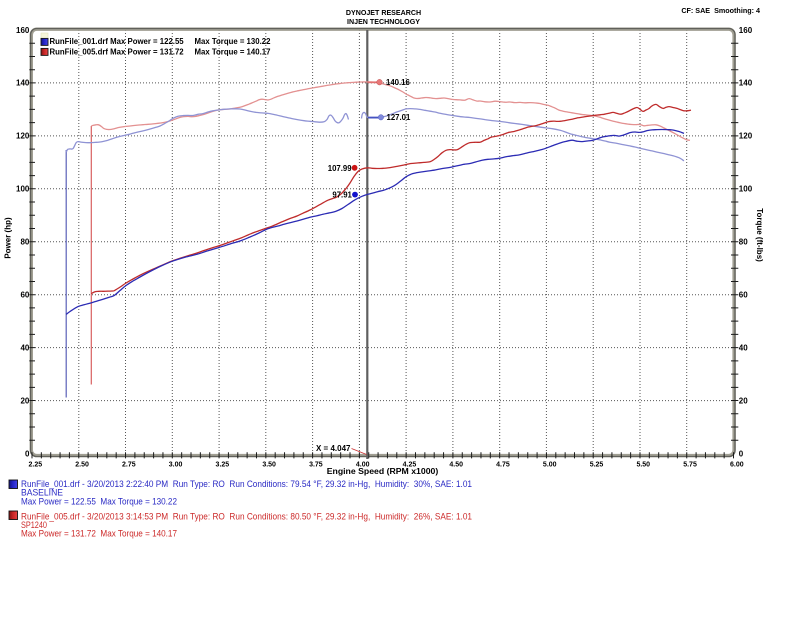 This screenshot has height=619, width=800. What do you see at coordinates (176, 464) in the screenshot?
I see `svg-text: 3.00` at bounding box center [176, 464].